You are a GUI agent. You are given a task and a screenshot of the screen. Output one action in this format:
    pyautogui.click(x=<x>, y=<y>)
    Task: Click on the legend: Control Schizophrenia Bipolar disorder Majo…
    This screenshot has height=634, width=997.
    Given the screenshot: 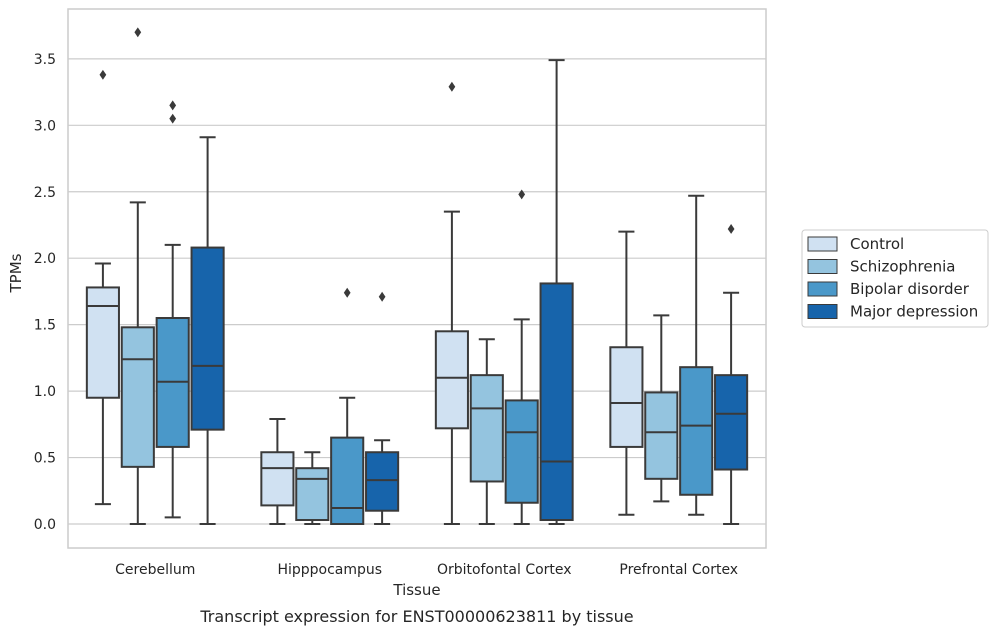 What is the action you would take?
    pyautogui.click(x=895, y=278)
    